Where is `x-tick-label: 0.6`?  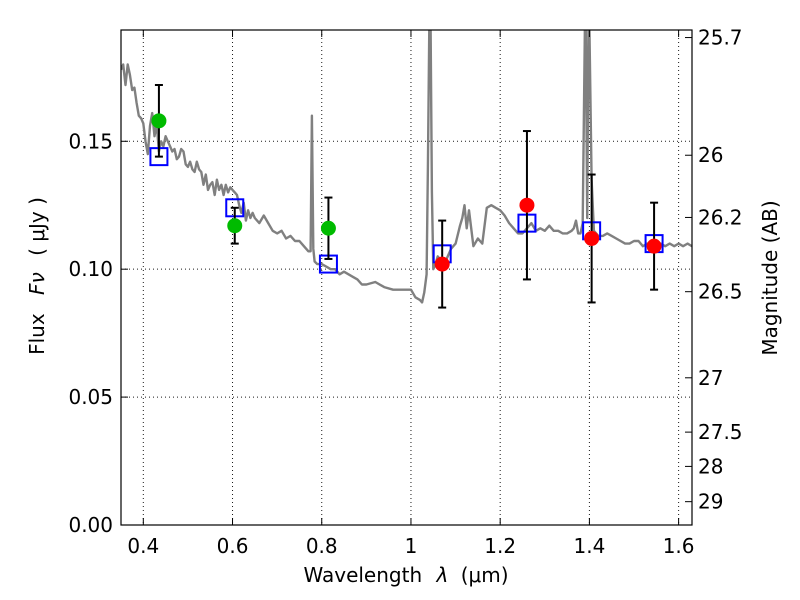 x-tick-label: 0.6 is located at coordinates (233, 546).